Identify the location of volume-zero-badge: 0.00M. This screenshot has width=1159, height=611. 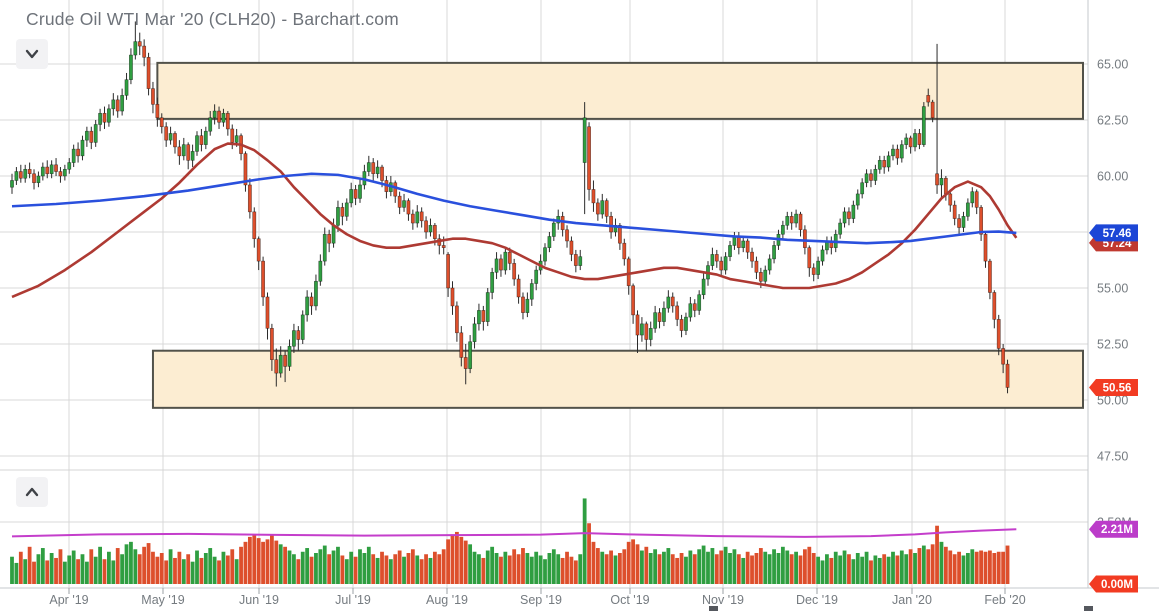
(1113, 584).